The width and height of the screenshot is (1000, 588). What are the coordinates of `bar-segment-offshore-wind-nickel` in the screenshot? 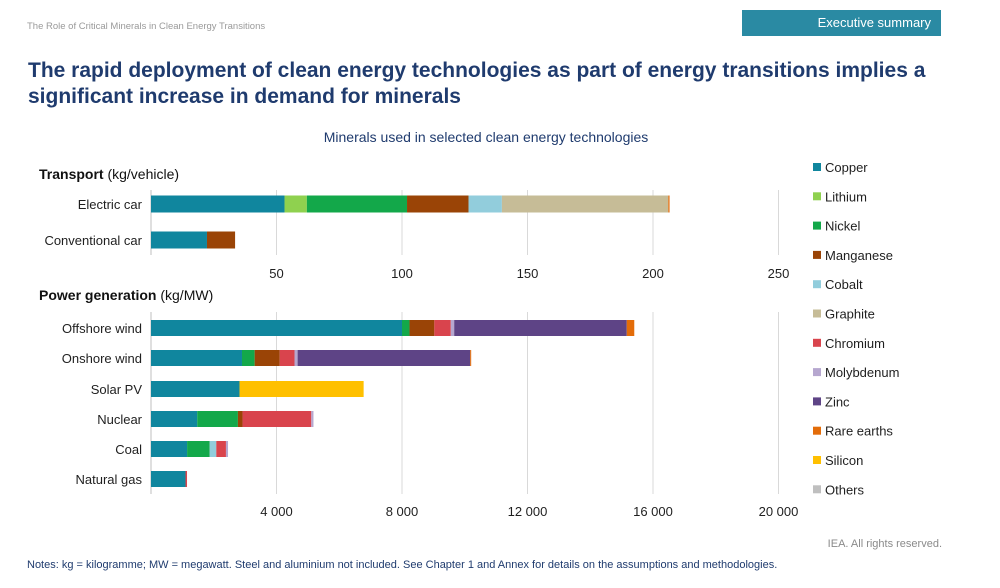 It's located at (406, 328).